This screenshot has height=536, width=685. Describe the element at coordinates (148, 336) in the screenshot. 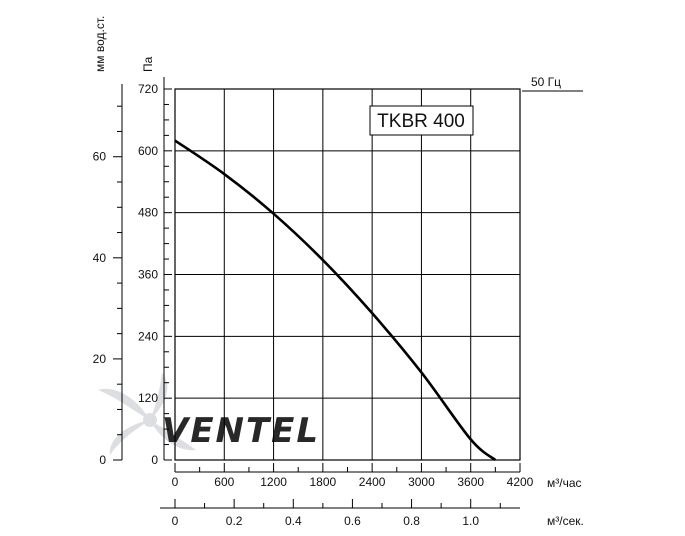

I see `pa-tick-label: 240` at that location.